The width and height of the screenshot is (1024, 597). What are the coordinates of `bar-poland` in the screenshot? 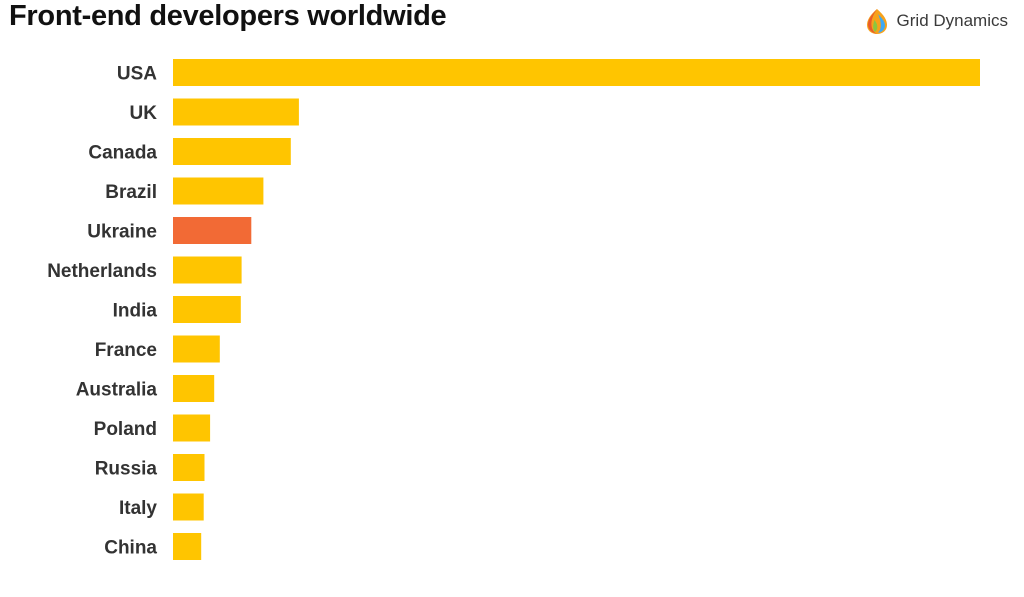 It's located at (192, 428).